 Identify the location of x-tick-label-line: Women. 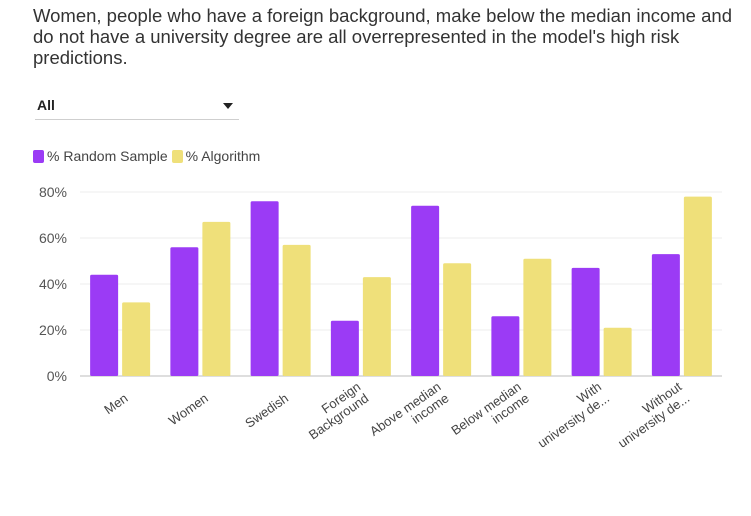
(188, 409).